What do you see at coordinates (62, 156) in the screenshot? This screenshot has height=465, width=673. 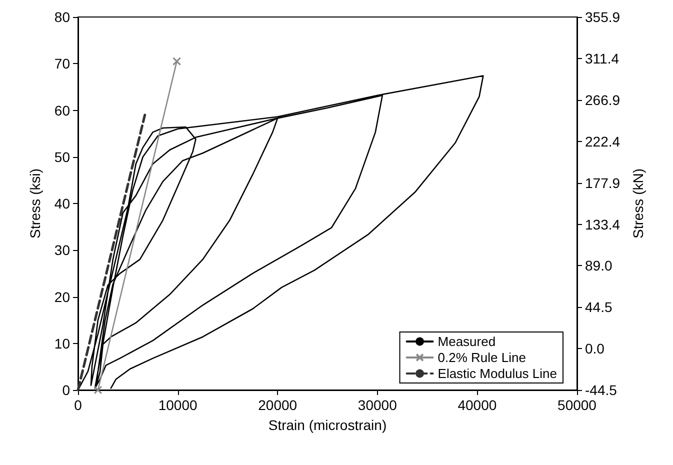 I see `y-tick-label: 50` at bounding box center [62, 156].